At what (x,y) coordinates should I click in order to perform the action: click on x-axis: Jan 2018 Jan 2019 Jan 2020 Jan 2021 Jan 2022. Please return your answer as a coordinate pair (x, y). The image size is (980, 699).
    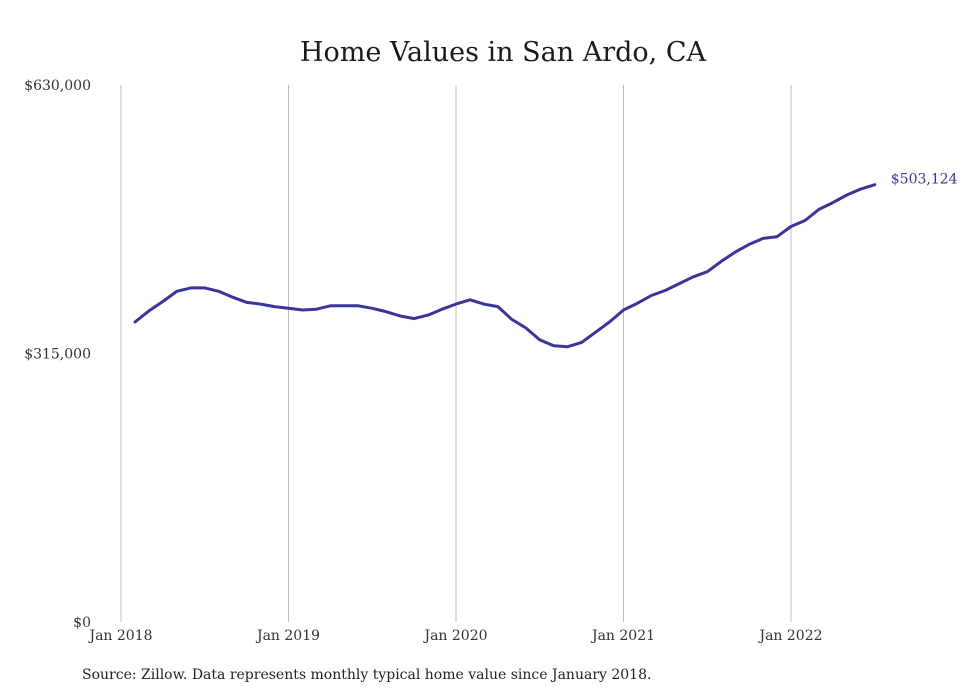
    Looking at the image, I should click on (454, 636).